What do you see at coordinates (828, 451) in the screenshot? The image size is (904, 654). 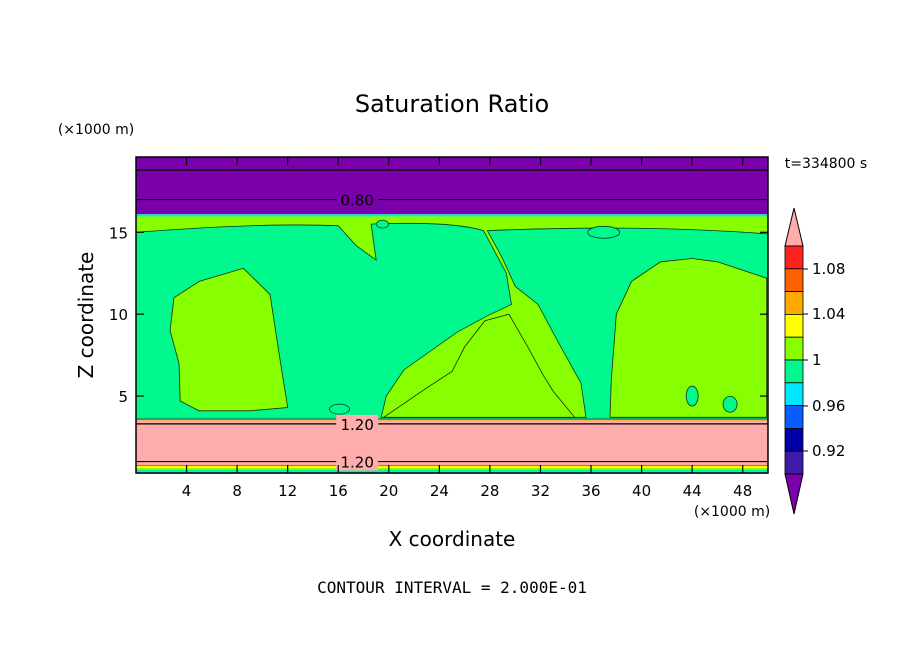 I see `colorbar-label-4: 0.92` at bounding box center [828, 451].